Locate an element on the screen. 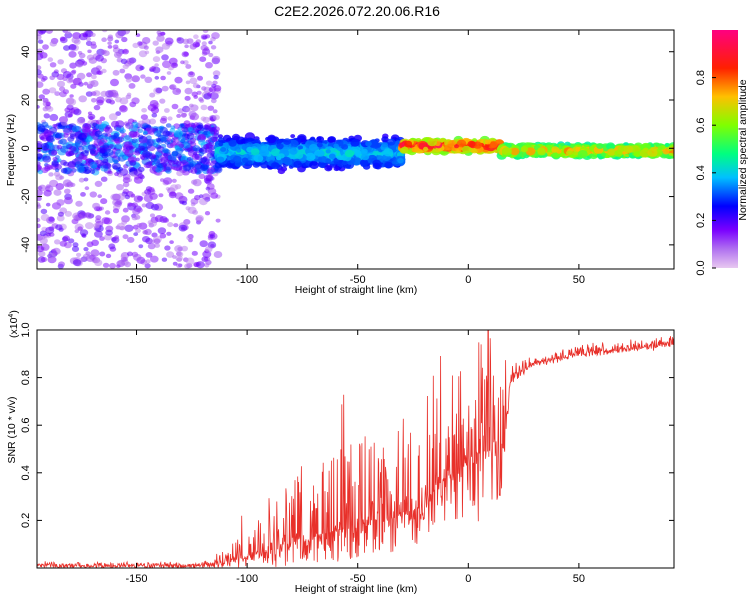 The width and height of the screenshot is (750, 600). x-tick-label: 0 is located at coordinates (468, 280).